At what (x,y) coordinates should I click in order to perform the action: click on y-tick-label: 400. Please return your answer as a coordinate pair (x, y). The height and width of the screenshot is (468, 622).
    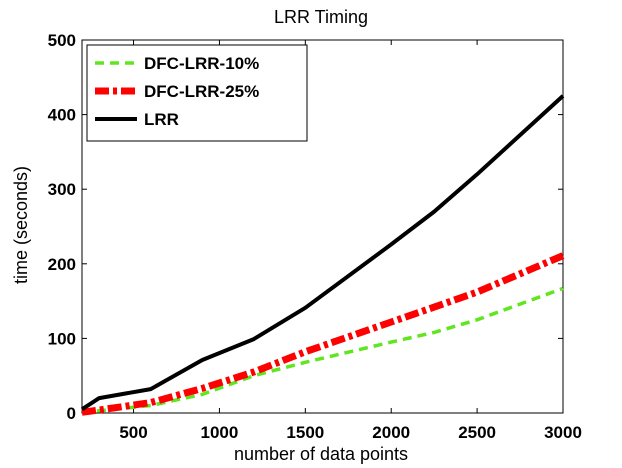
    Looking at the image, I should click on (62, 115).